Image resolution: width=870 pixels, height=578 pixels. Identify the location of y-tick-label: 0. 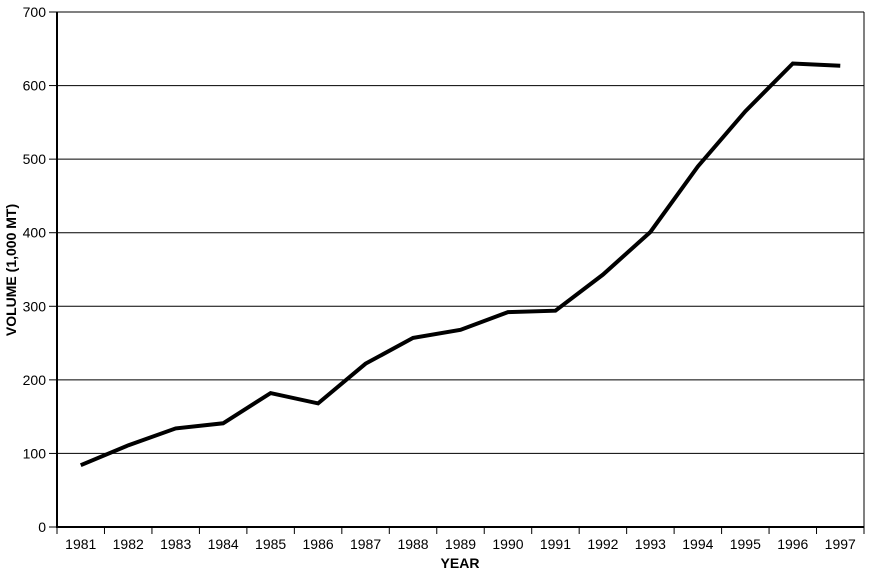
(42, 527).